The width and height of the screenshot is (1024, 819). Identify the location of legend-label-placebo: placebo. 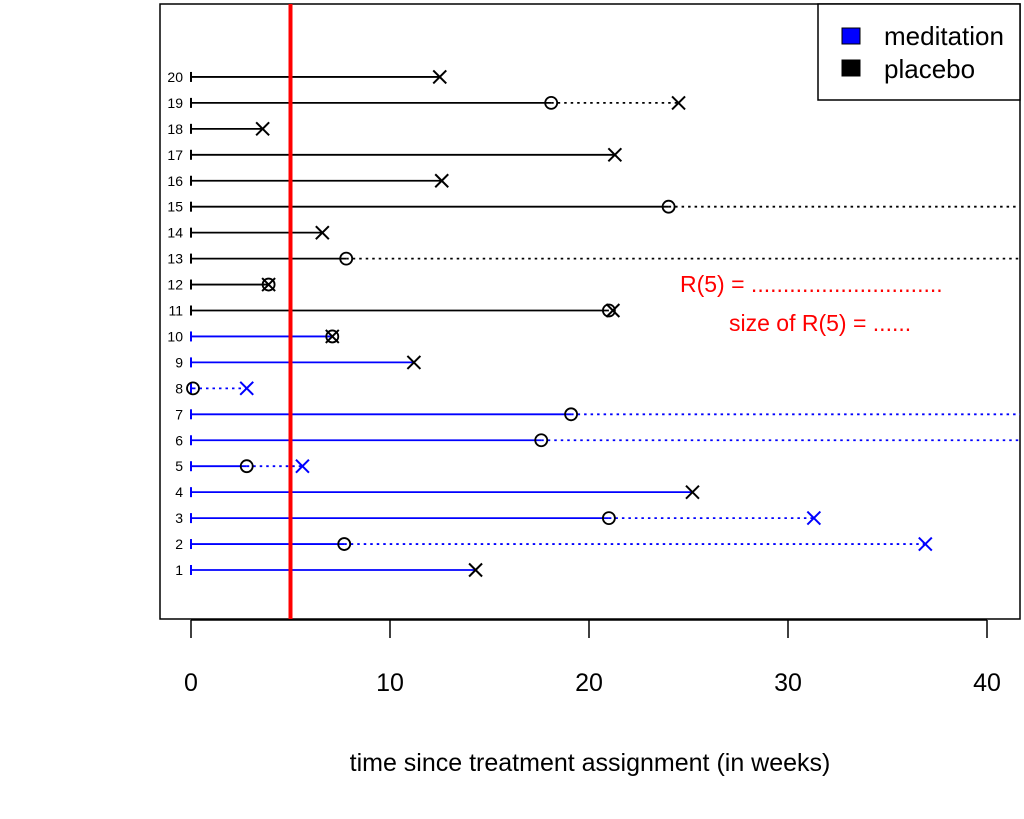
(929, 69).